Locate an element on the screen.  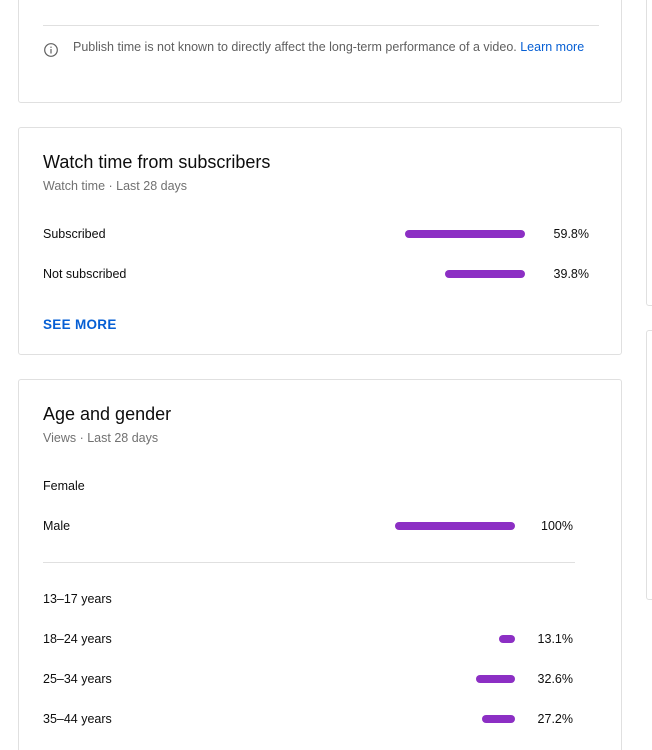
row-label-subscribed: Subscribed is located at coordinates (74, 234).